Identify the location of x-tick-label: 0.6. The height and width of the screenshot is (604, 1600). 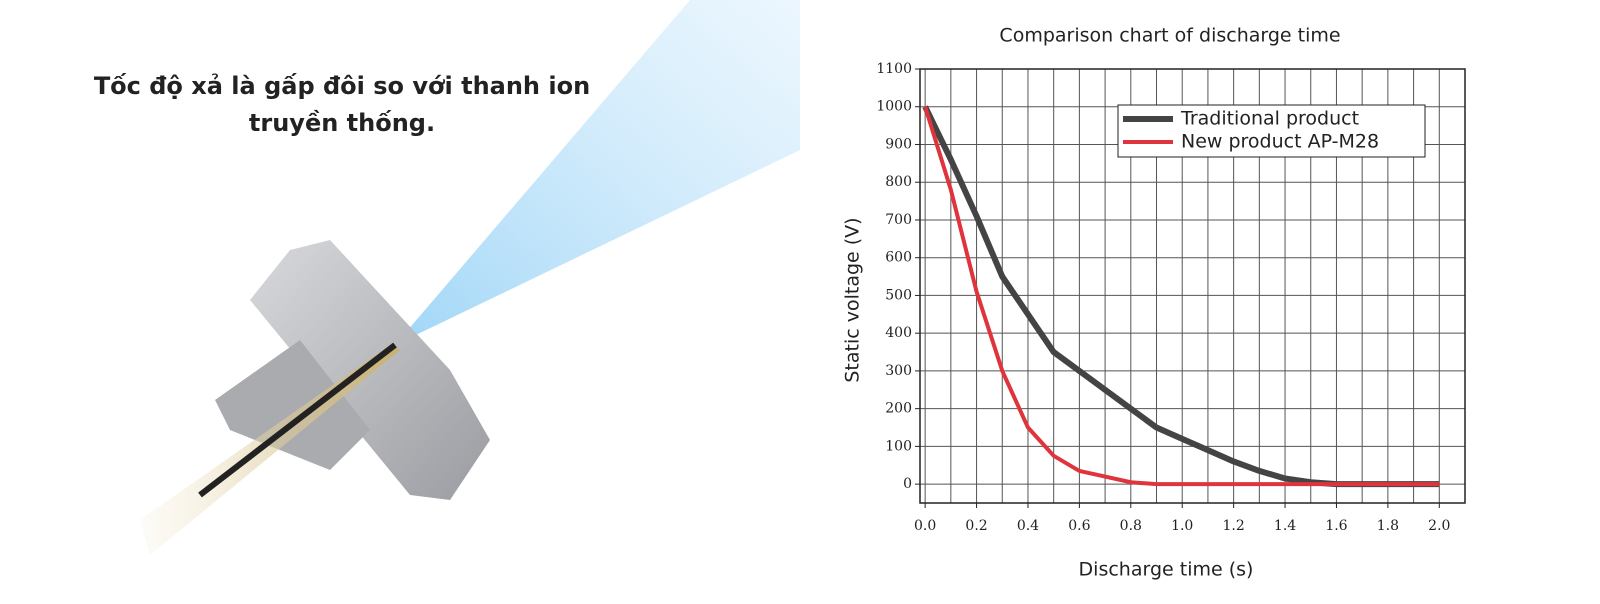
(1079, 526).